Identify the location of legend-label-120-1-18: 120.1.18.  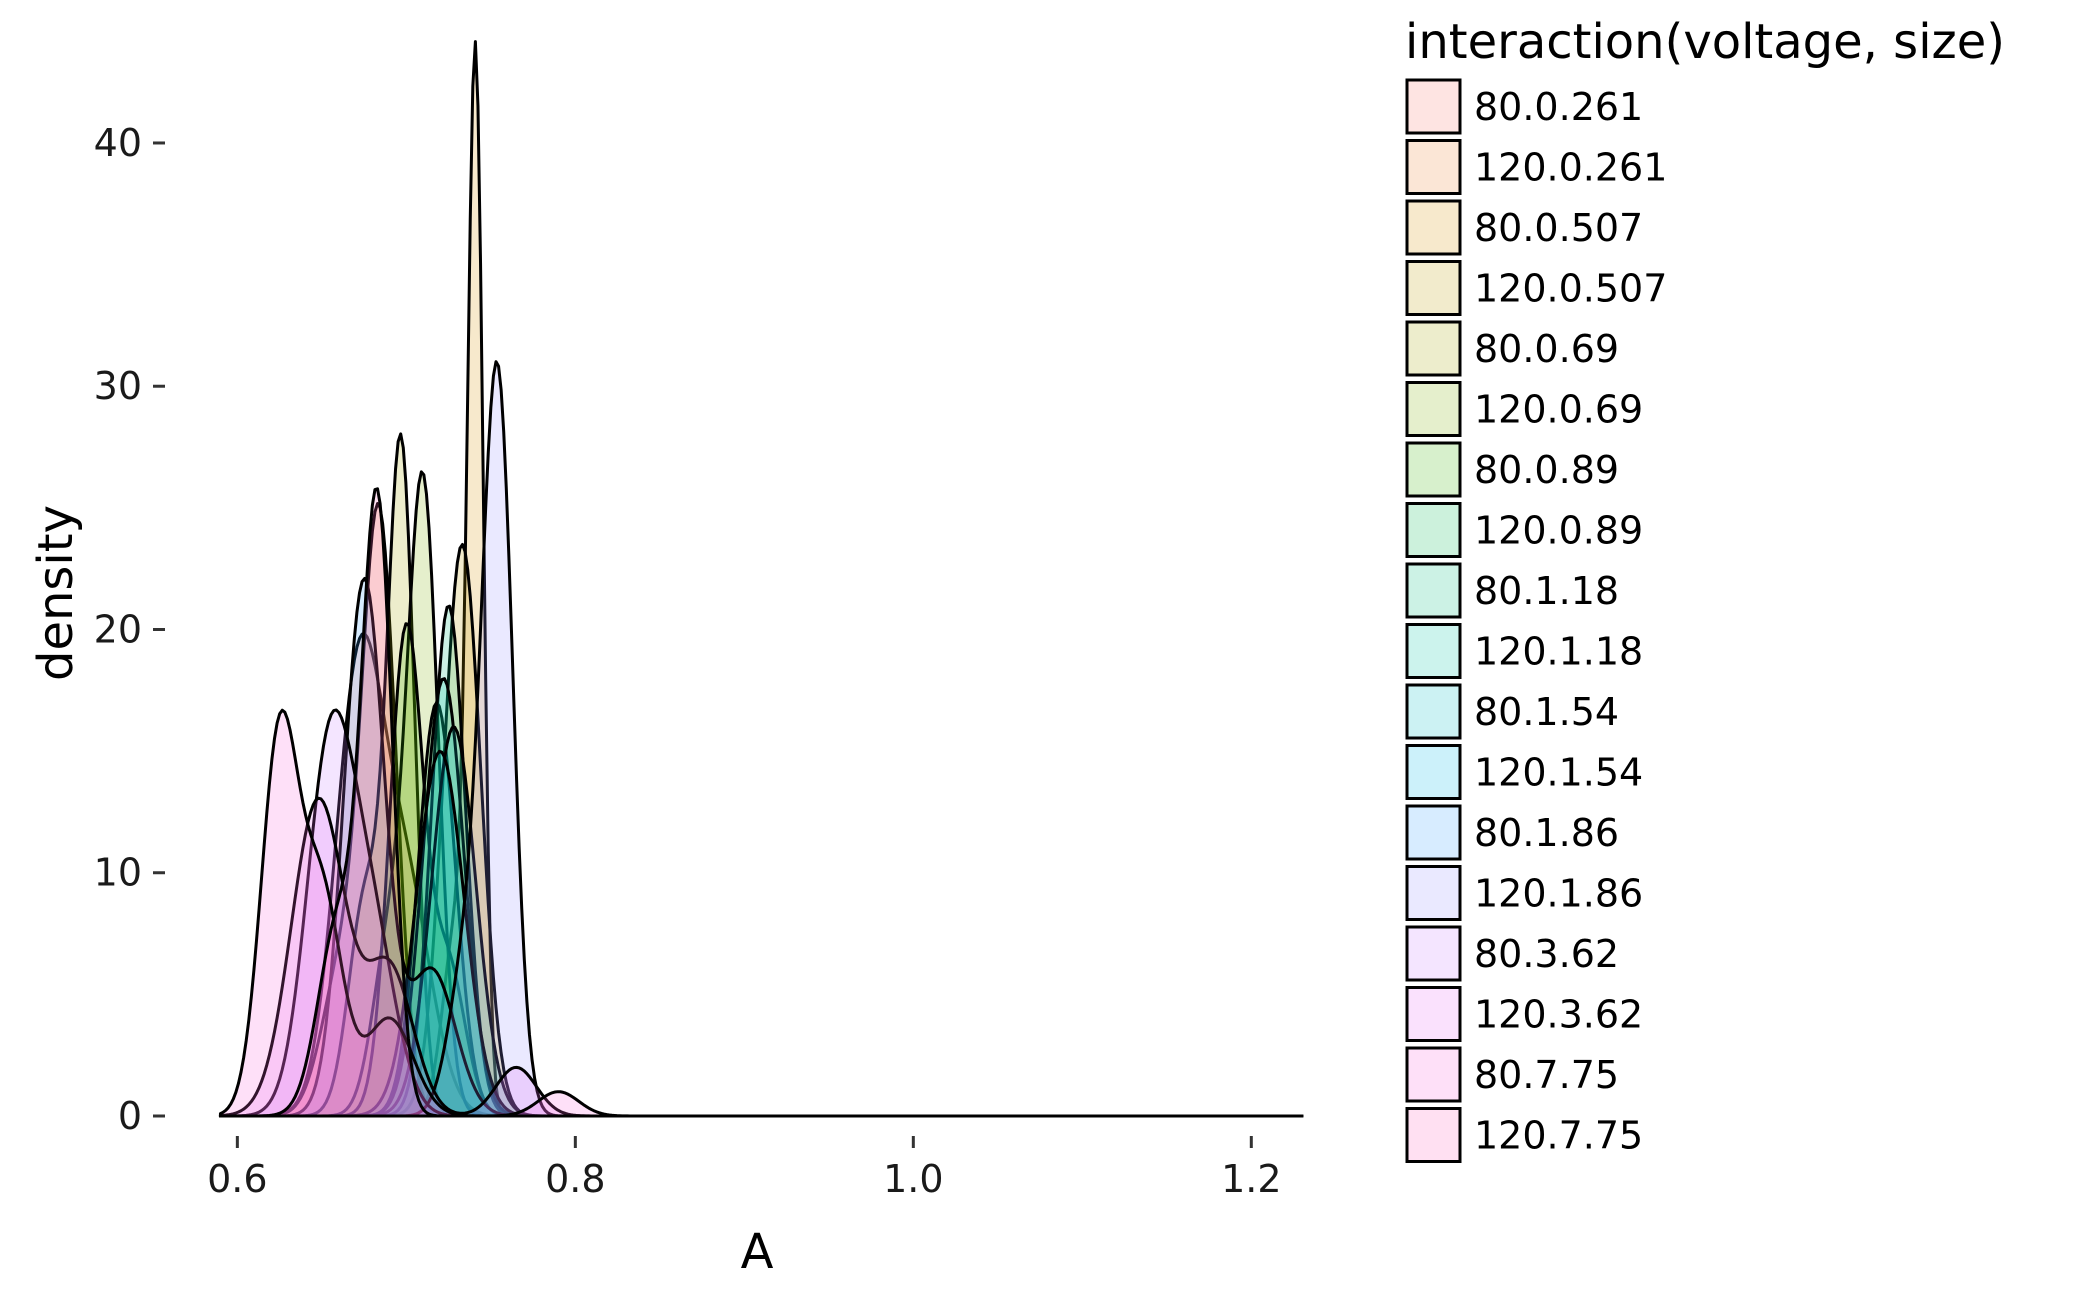
(1558, 652).